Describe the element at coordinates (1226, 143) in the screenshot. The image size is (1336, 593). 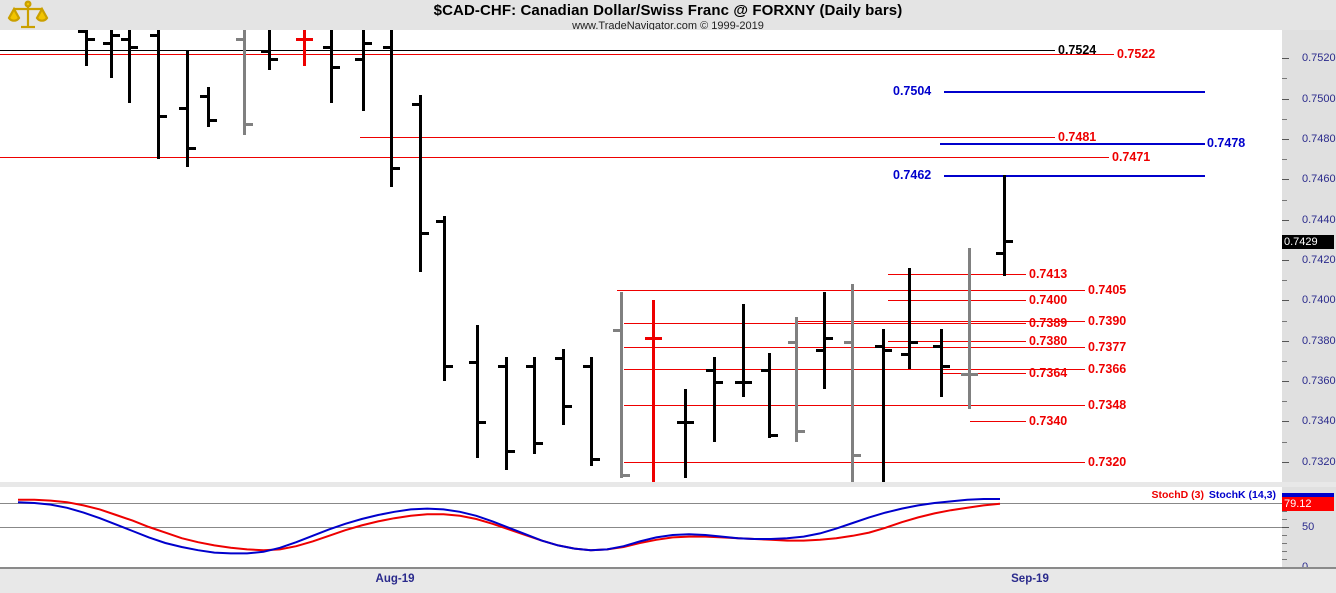
I see `price-level-label: 0.7478` at that location.